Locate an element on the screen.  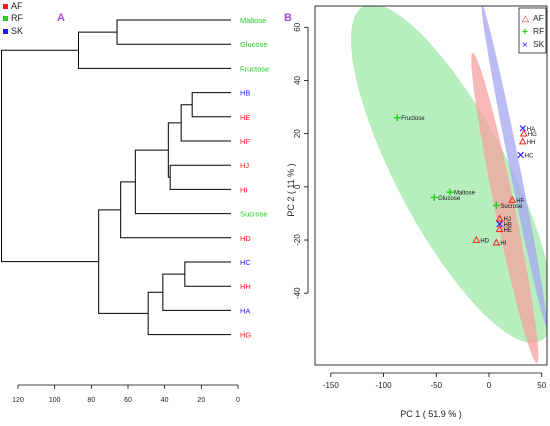
pca-point-label: HF is located at coordinates (520, 202).